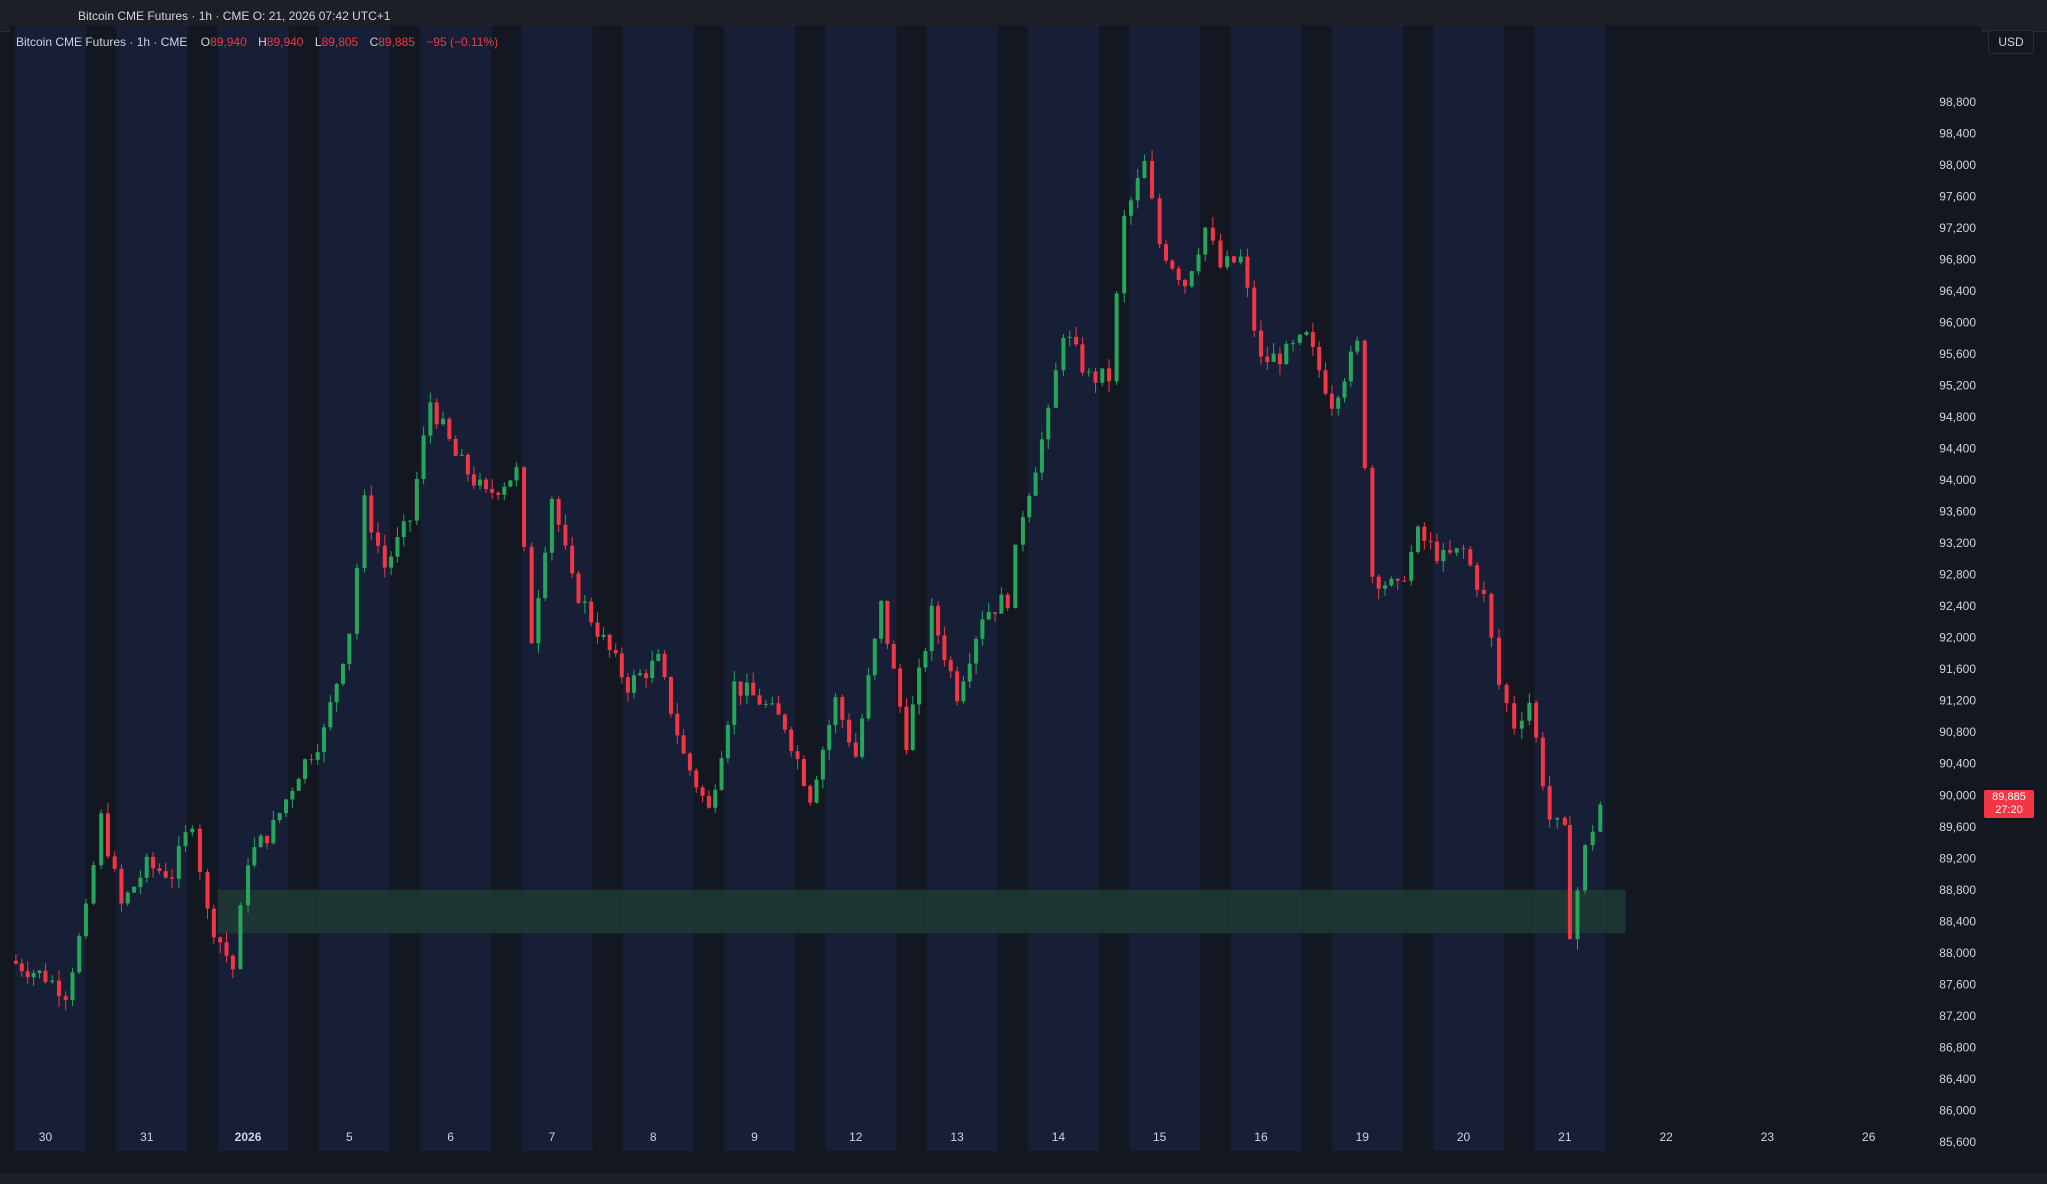 The image size is (2047, 1184). Describe the element at coordinates (1957, 1110) in the screenshot. I see `price-axis-label: 86,000` at that location.